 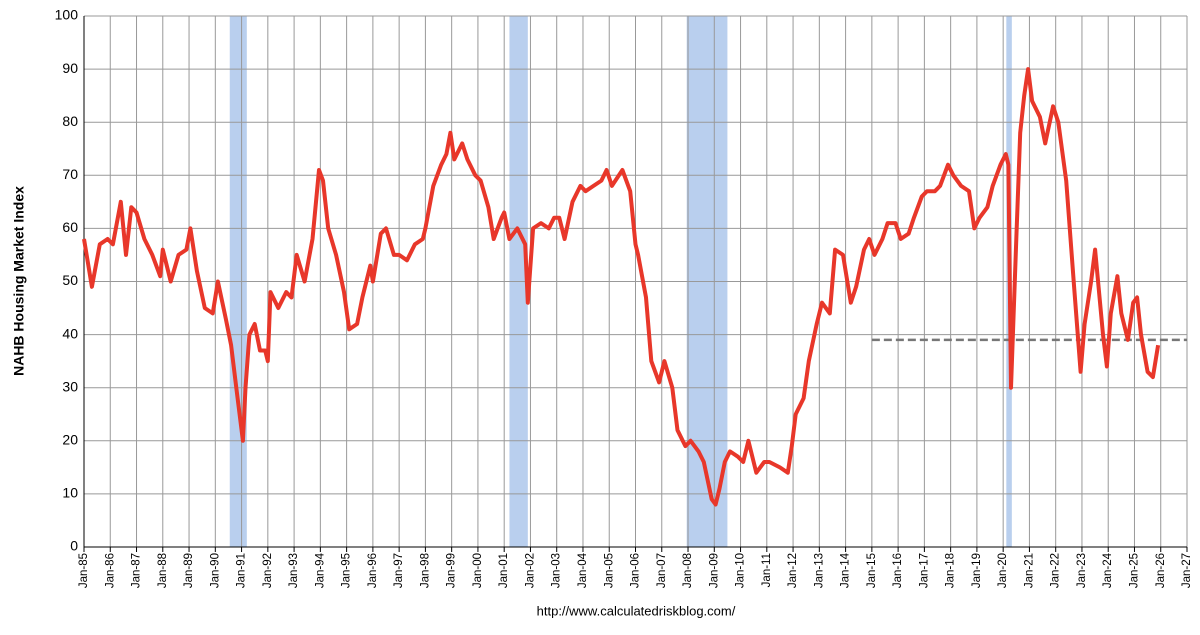 I want to click on x-tick-label: Jan-04, so click(x=583, y=570).